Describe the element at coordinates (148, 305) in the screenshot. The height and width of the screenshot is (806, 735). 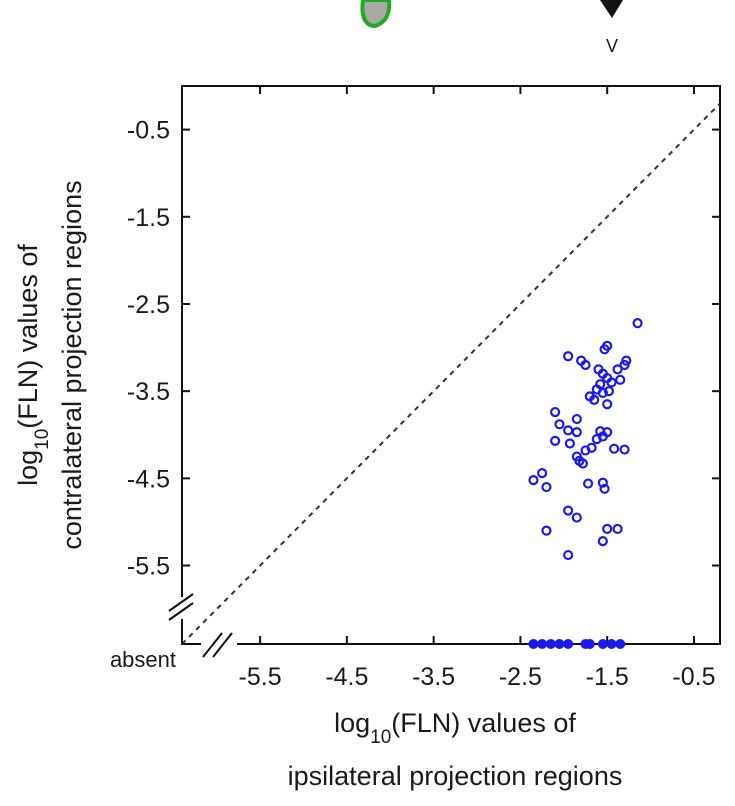
I see `y-tick-label: -2.5` at that location.